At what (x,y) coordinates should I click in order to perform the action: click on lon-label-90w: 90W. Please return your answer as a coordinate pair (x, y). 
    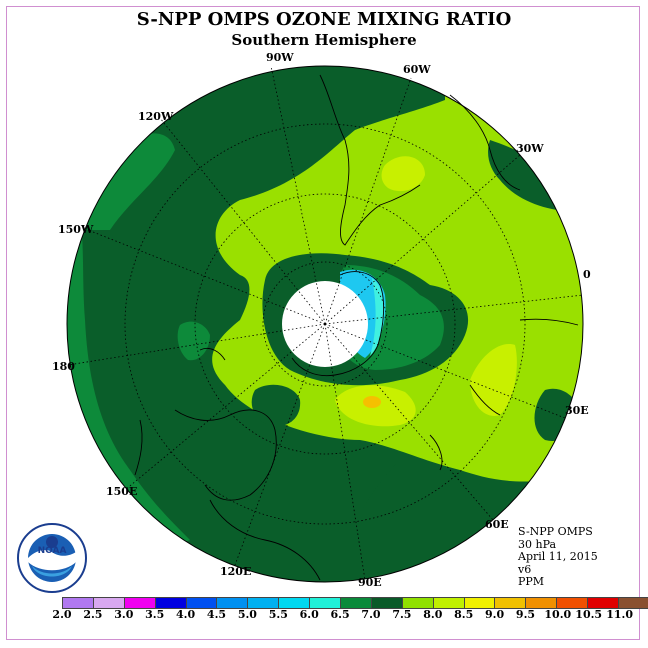
    Looking at the image, I should click on (280, 57).